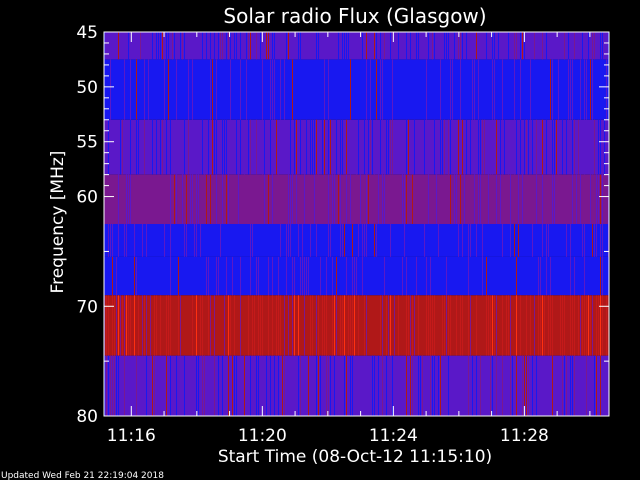 This screenshot has height=480, width=640. What do you see at coordinates (87, 307) in the screenshot?
I see `y-tick-label: 70` at bounding box center [87, 307].